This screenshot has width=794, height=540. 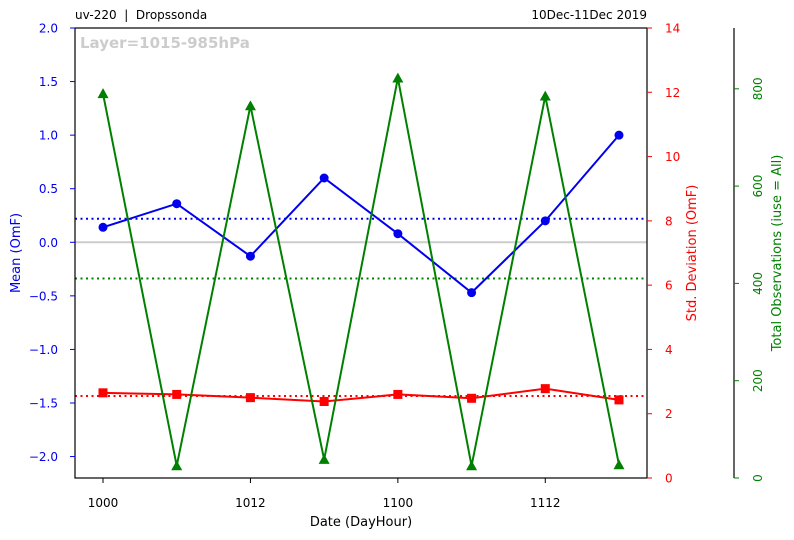 What do you see at coordinates (758, 186) in the screenshot?
I see `y-tick-label: 600` at bounding box center [758, 186].